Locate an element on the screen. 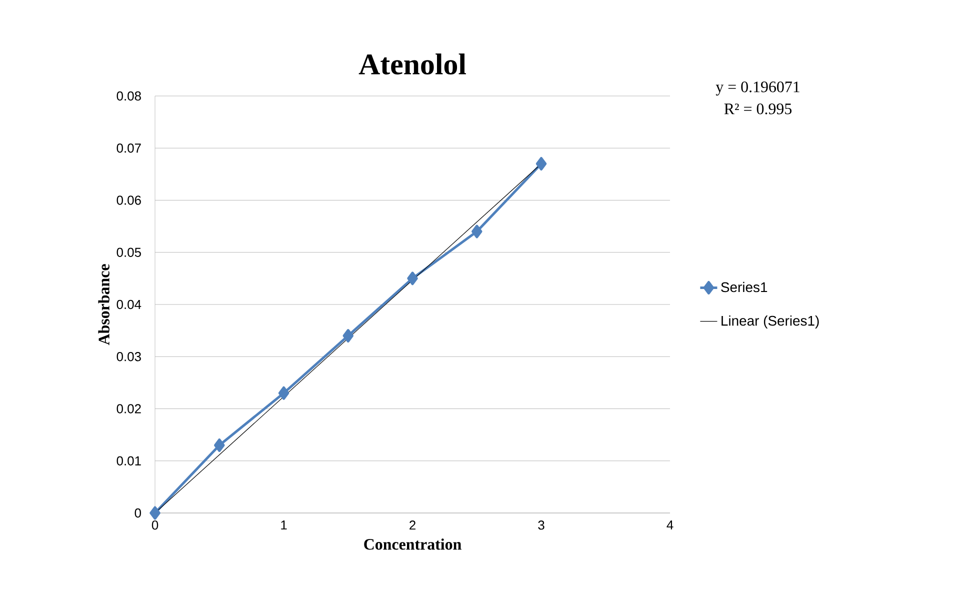 This screenshot has width=958, height=601. x-tick-label: 1 is located at coordinates (284, 525).